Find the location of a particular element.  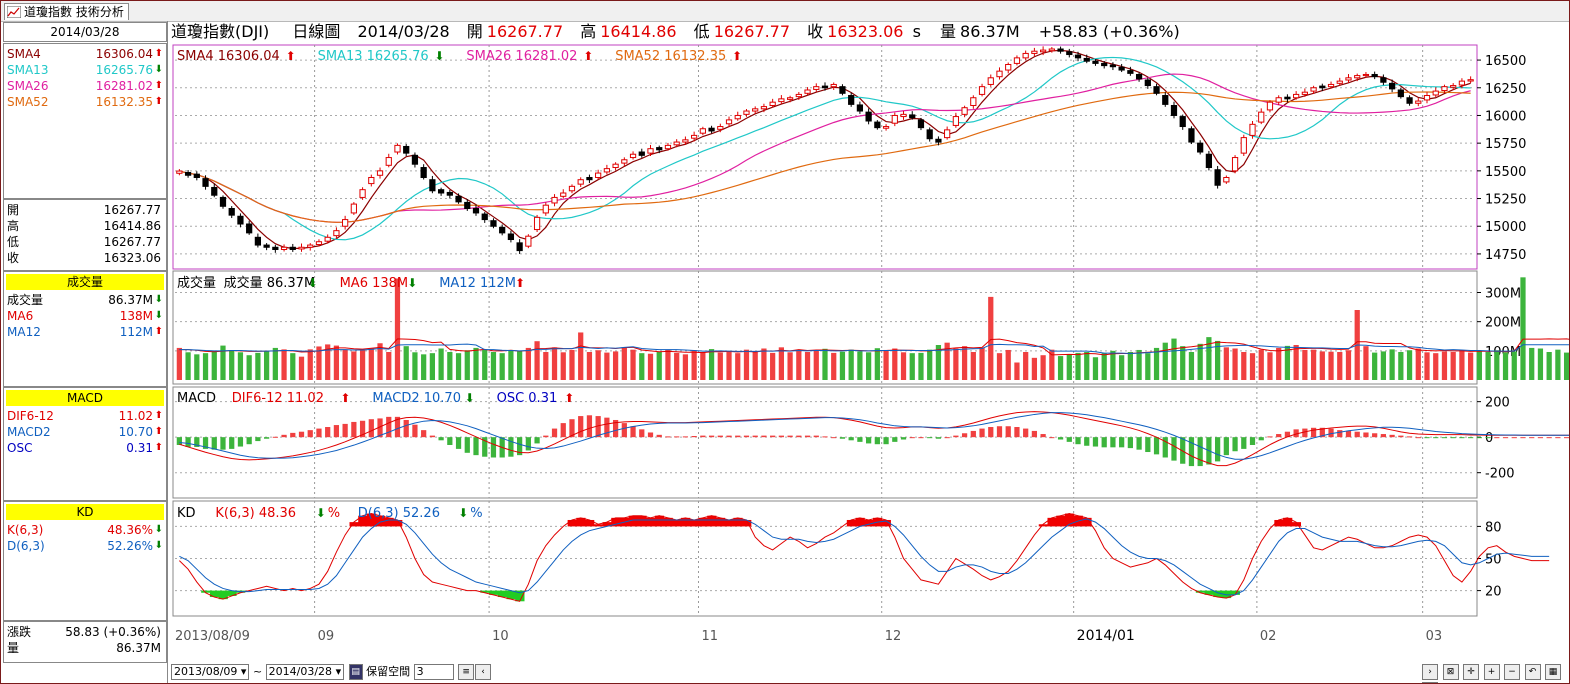

stepper-icon: ≡ is located at coordinates (466, 672).